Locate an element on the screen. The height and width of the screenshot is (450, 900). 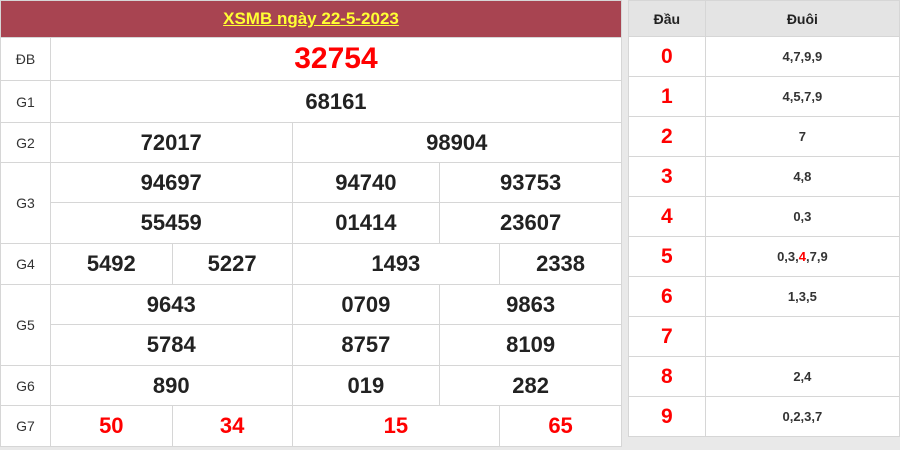
prize-number: 68161 is located at coordinates (336, 101).